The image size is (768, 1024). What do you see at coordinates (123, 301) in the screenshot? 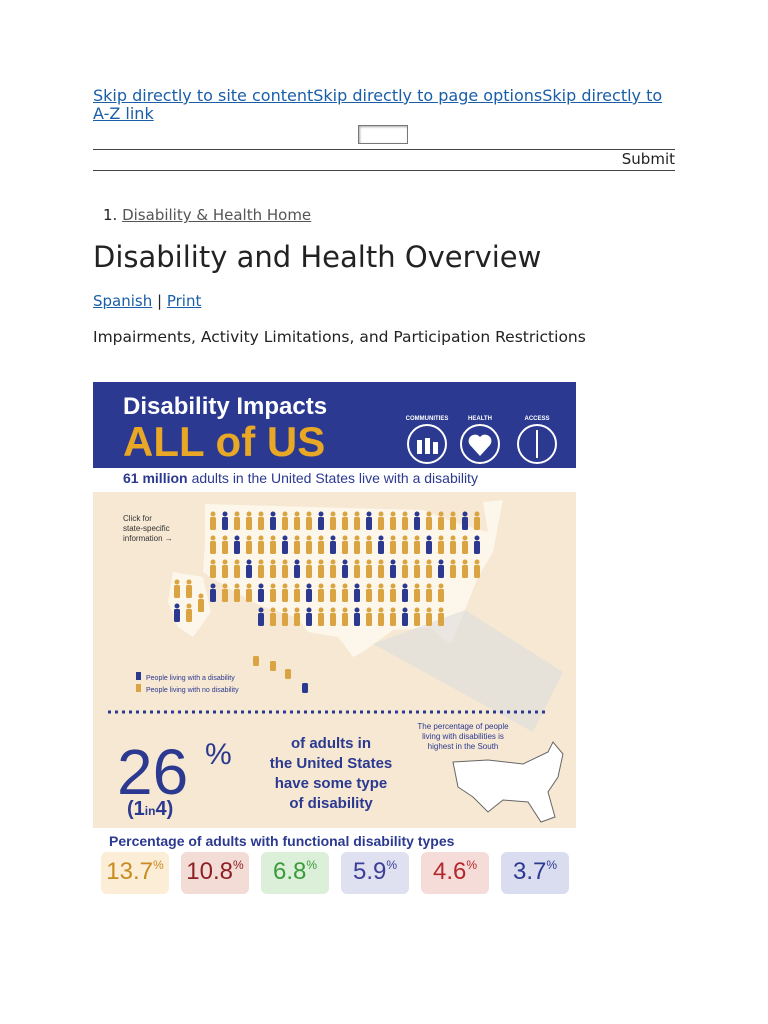
I see `spanish-link: Spanish` at bounding box center [123, 301].